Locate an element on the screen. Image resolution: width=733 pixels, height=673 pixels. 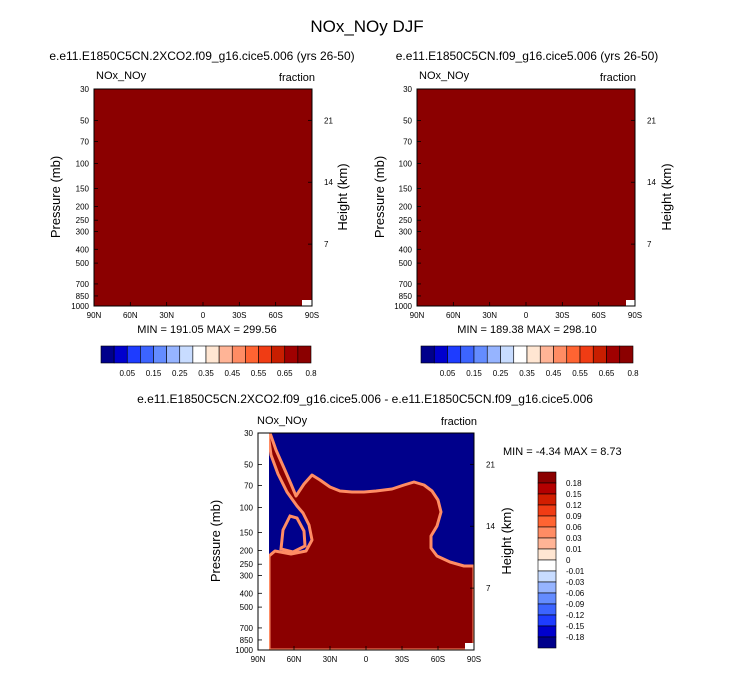
panel-3-ylabel: Pressure (mb) is located at coordinates (215, 541).